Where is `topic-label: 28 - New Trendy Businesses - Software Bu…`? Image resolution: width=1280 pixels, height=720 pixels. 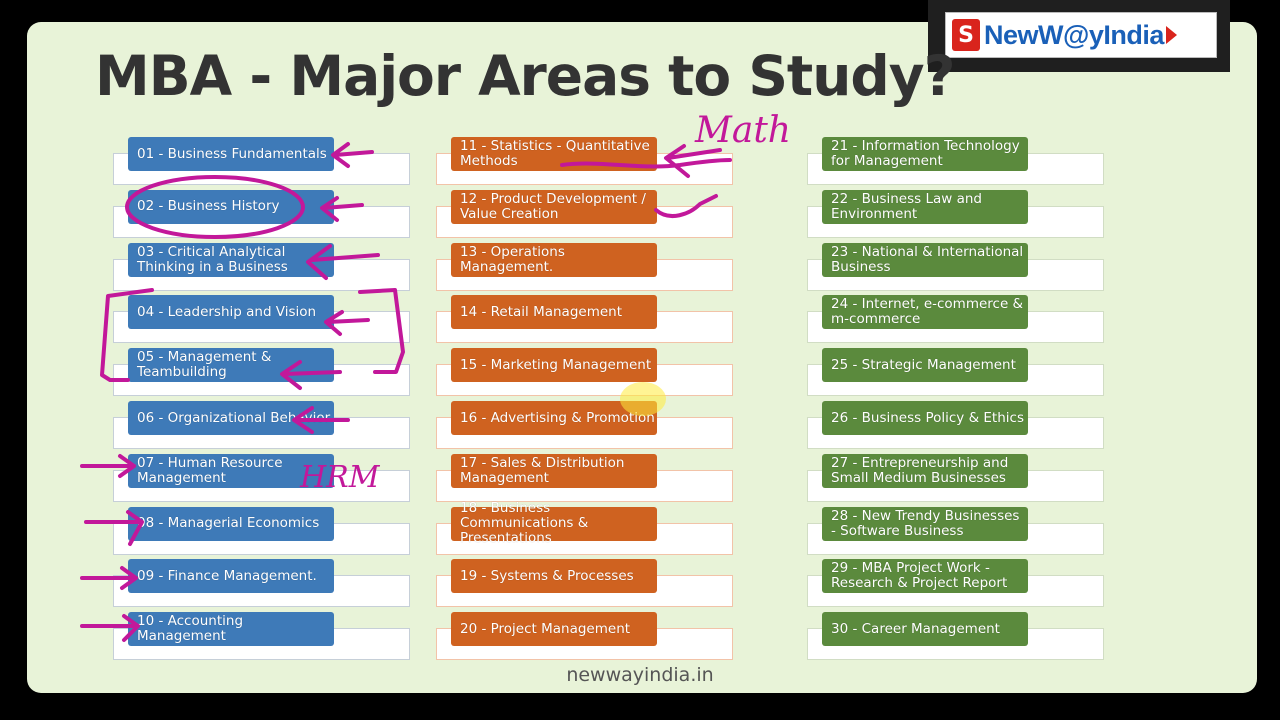 topic-label: 28 - New Trendy Businesses - Software Bu… is located at coordinates (925, 523).